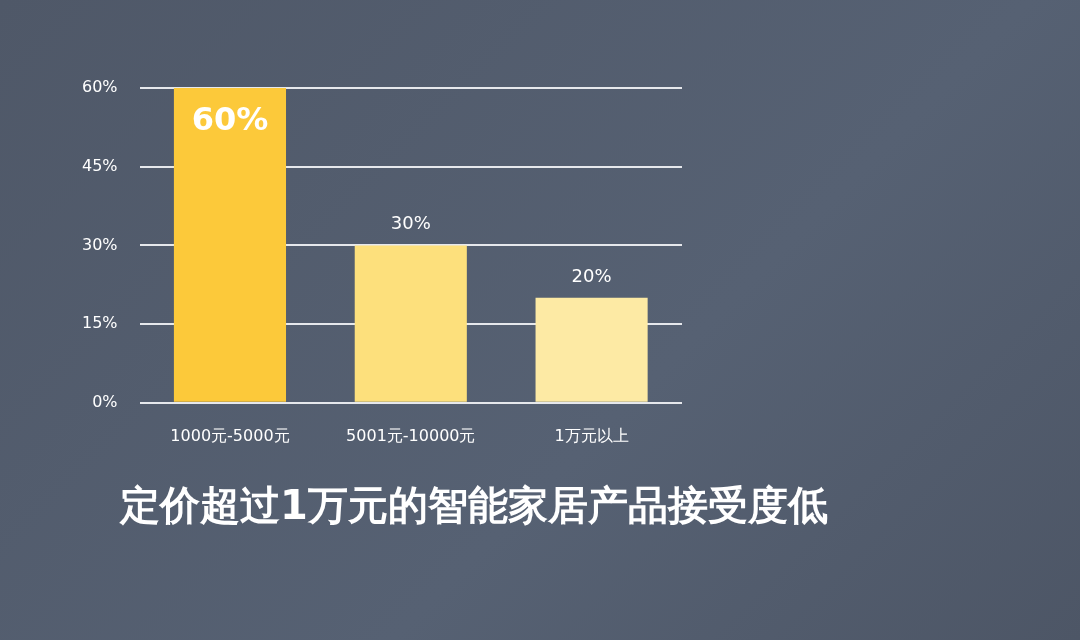 The image size is (1080, 640). Describe the element at coordinates (100, 323) in the screenshot. I see `y-tick-label: 15%` at that location.